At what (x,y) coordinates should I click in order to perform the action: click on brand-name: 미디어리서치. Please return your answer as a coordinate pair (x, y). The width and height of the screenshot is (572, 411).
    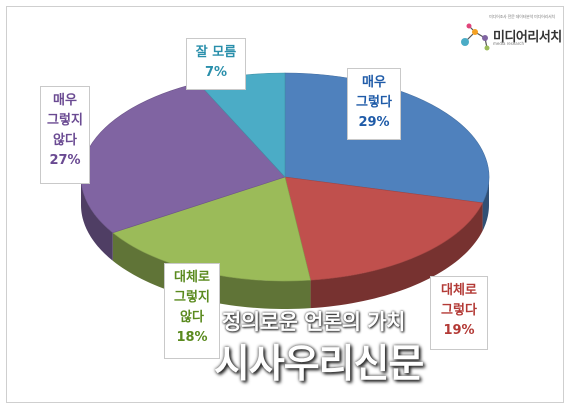
    Looking at the image, I should click on (527, 37).